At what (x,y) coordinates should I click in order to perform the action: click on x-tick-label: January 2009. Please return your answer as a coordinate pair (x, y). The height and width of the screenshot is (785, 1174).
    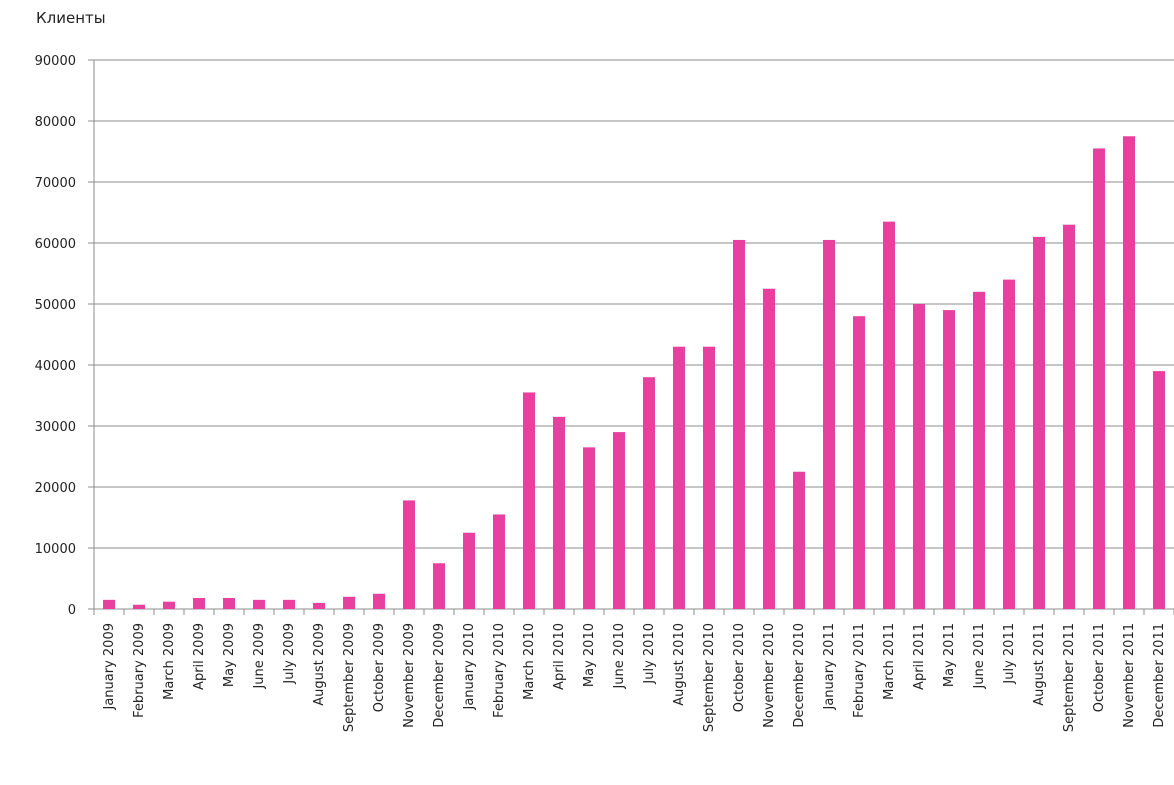
    Looking at the image, I should click on (109, 667).